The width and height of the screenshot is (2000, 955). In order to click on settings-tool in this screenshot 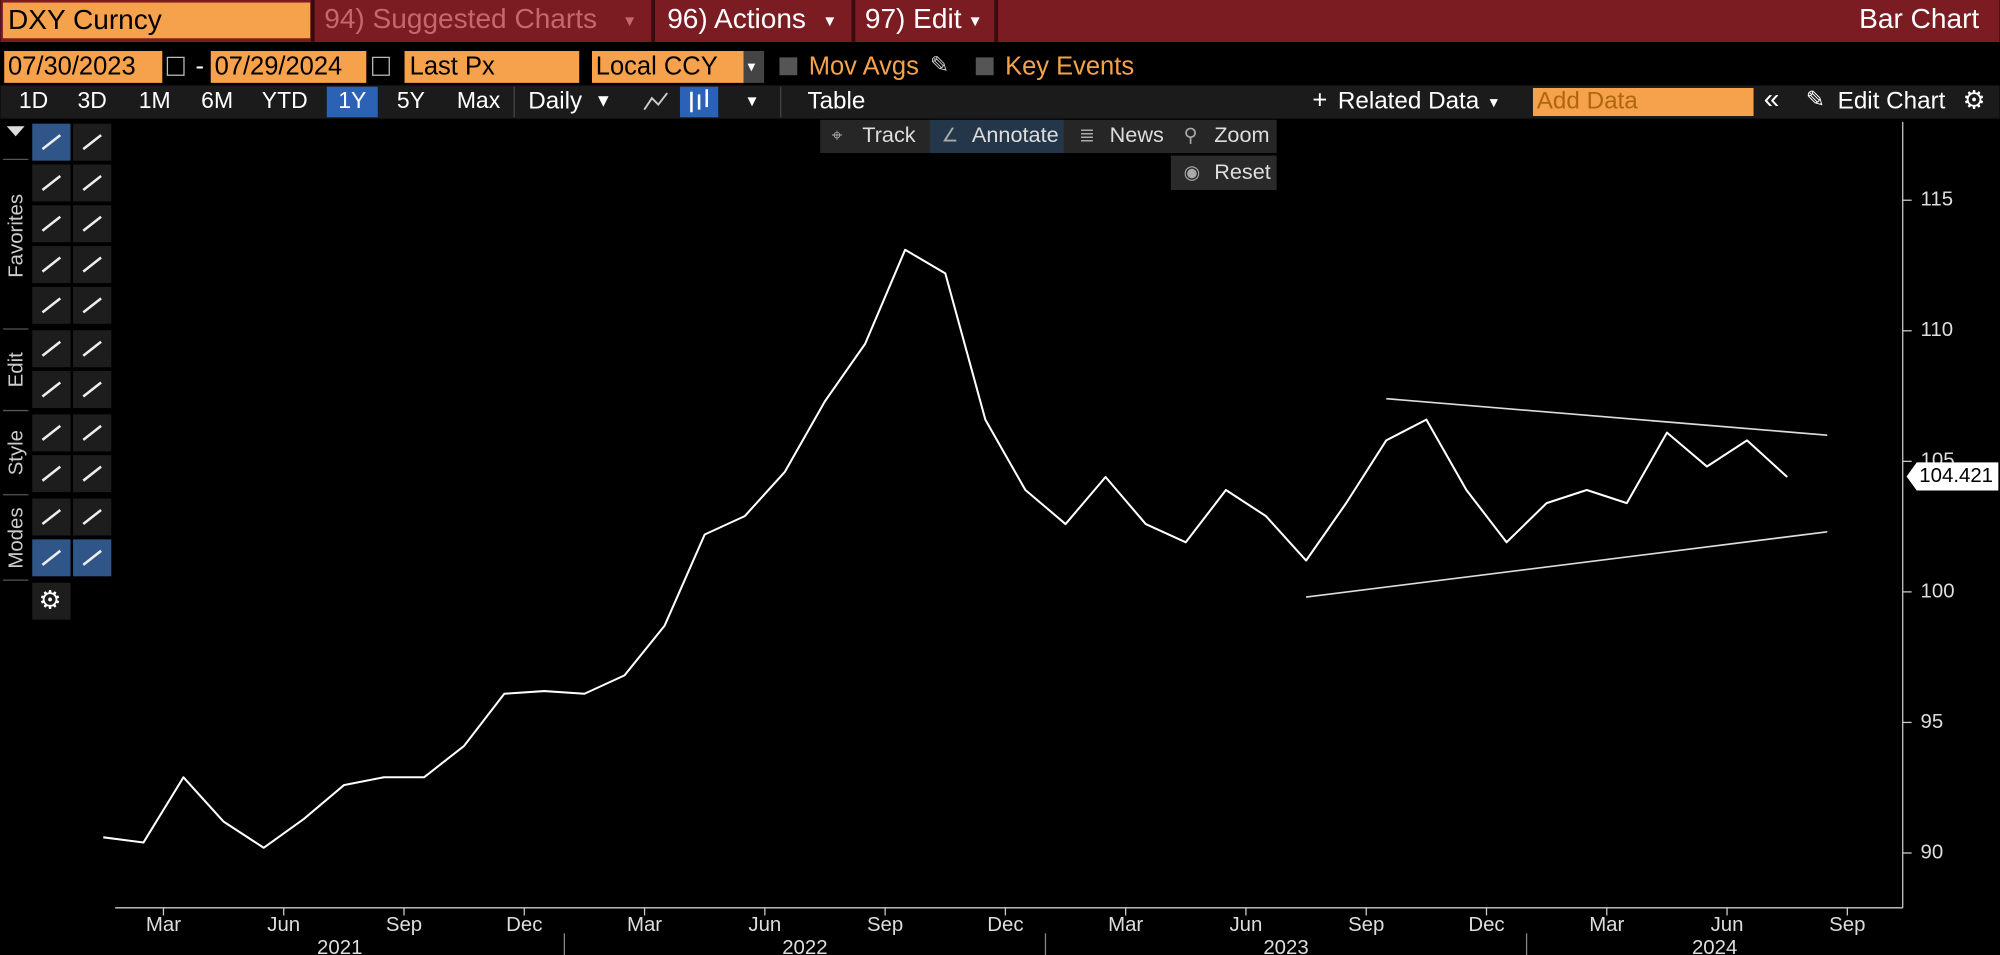, I will do `click(51, 601)`.